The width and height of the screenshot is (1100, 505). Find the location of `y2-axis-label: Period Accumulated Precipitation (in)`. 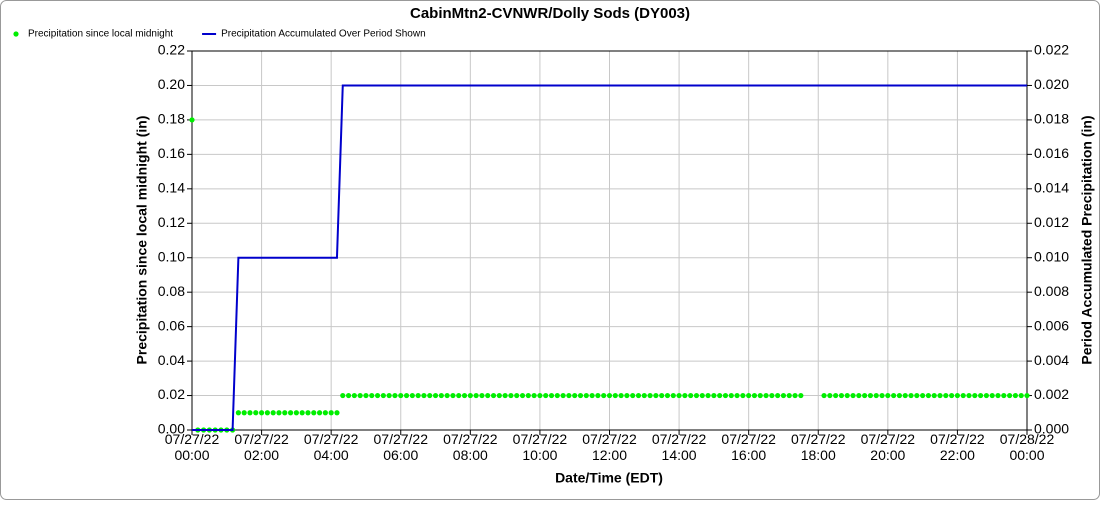

y2-axis-label: Period Accumulated Precipitation (in) is located at coordinates (1087, 239).